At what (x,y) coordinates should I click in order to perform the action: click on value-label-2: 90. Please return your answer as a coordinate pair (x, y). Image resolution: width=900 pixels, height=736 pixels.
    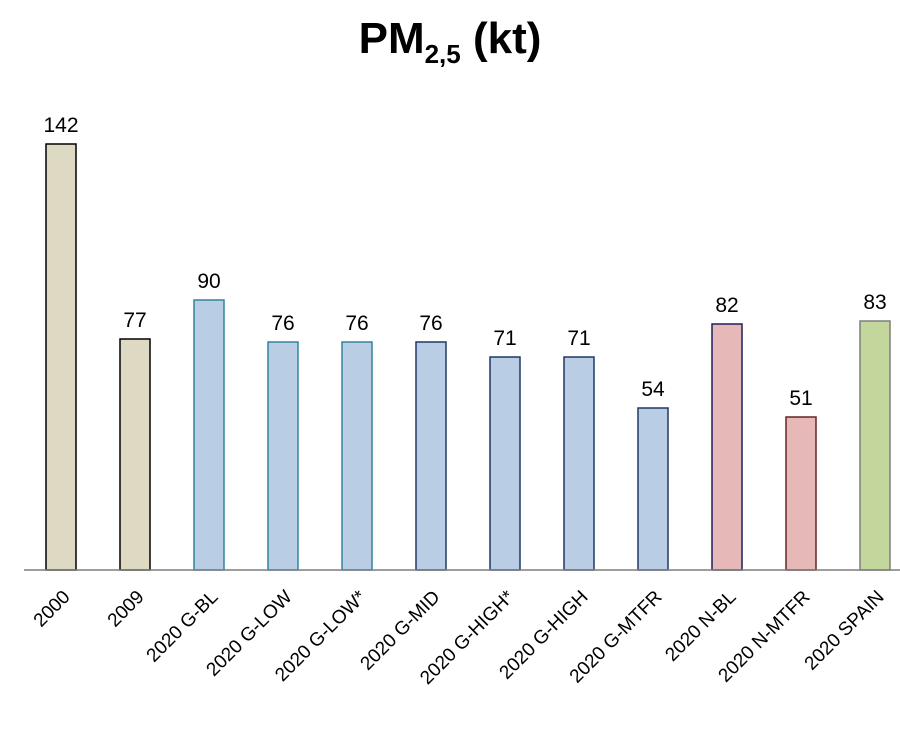
    Looking at the image, I should click on (208, 281).